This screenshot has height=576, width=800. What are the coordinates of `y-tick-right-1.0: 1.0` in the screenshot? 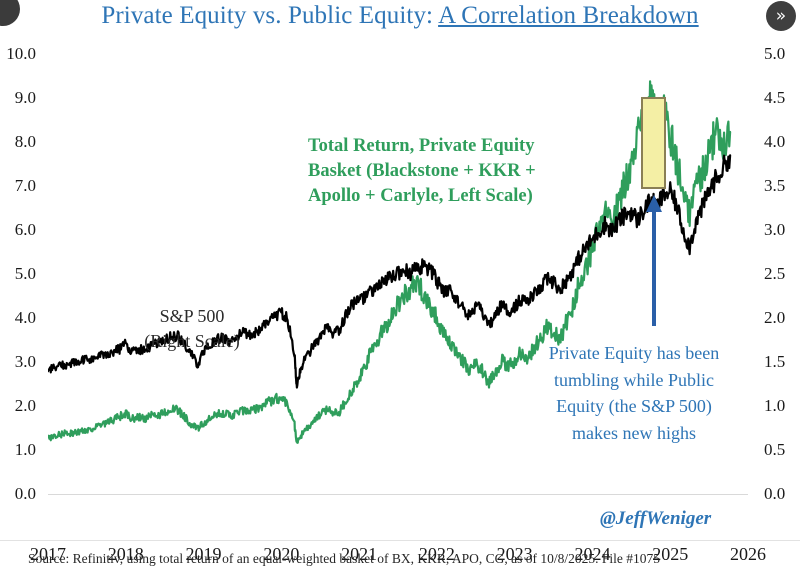 It's located at (775, 405).